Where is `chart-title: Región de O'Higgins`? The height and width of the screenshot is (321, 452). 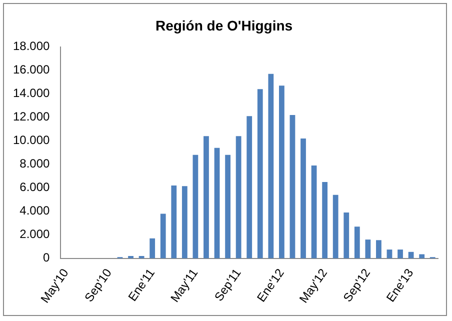 chart-title: Región de O'Higgins is located at coordinates (224, 25).